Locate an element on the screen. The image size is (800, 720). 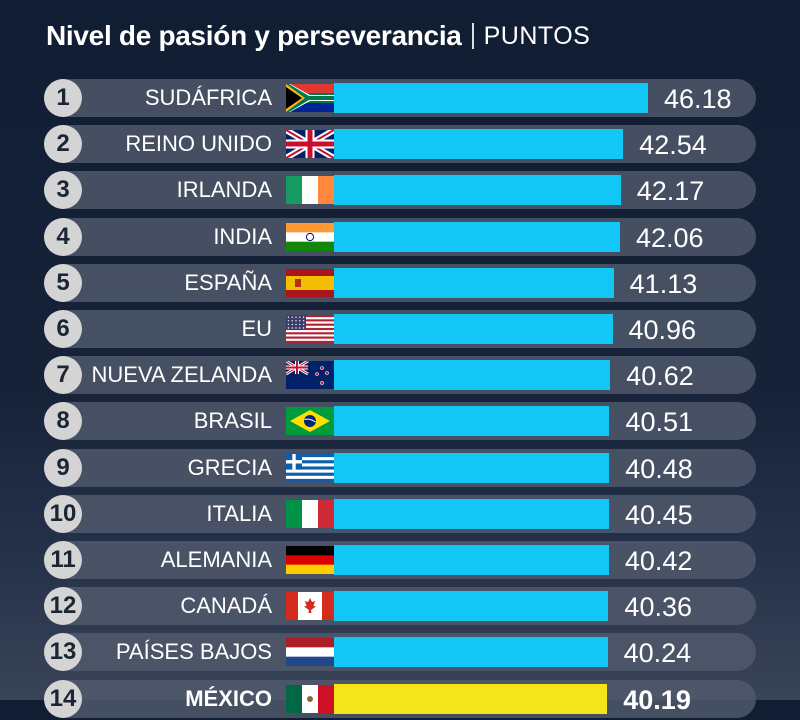
rank-badge: 10 is located at coordinates (63, 513).